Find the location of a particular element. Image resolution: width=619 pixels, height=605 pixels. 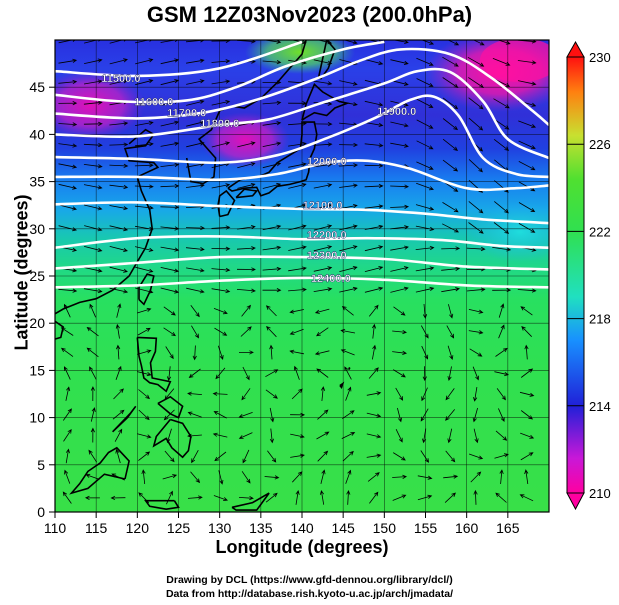

x-tick-label: 160 is located at coordinates (467, 528).